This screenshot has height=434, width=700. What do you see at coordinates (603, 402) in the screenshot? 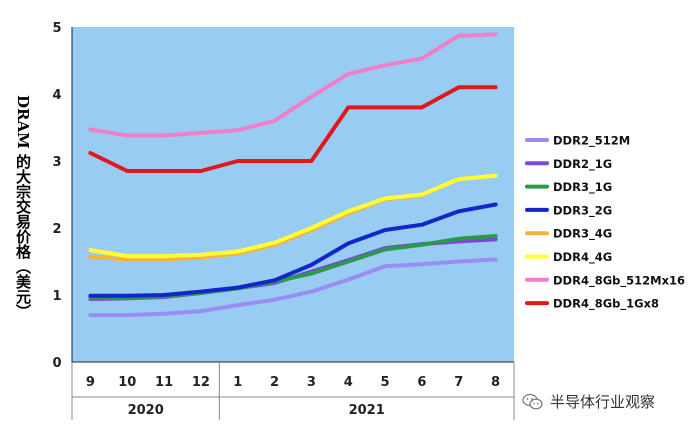
I see `watermark-text: 半导体行业观察` at bounding box center [603, 402].